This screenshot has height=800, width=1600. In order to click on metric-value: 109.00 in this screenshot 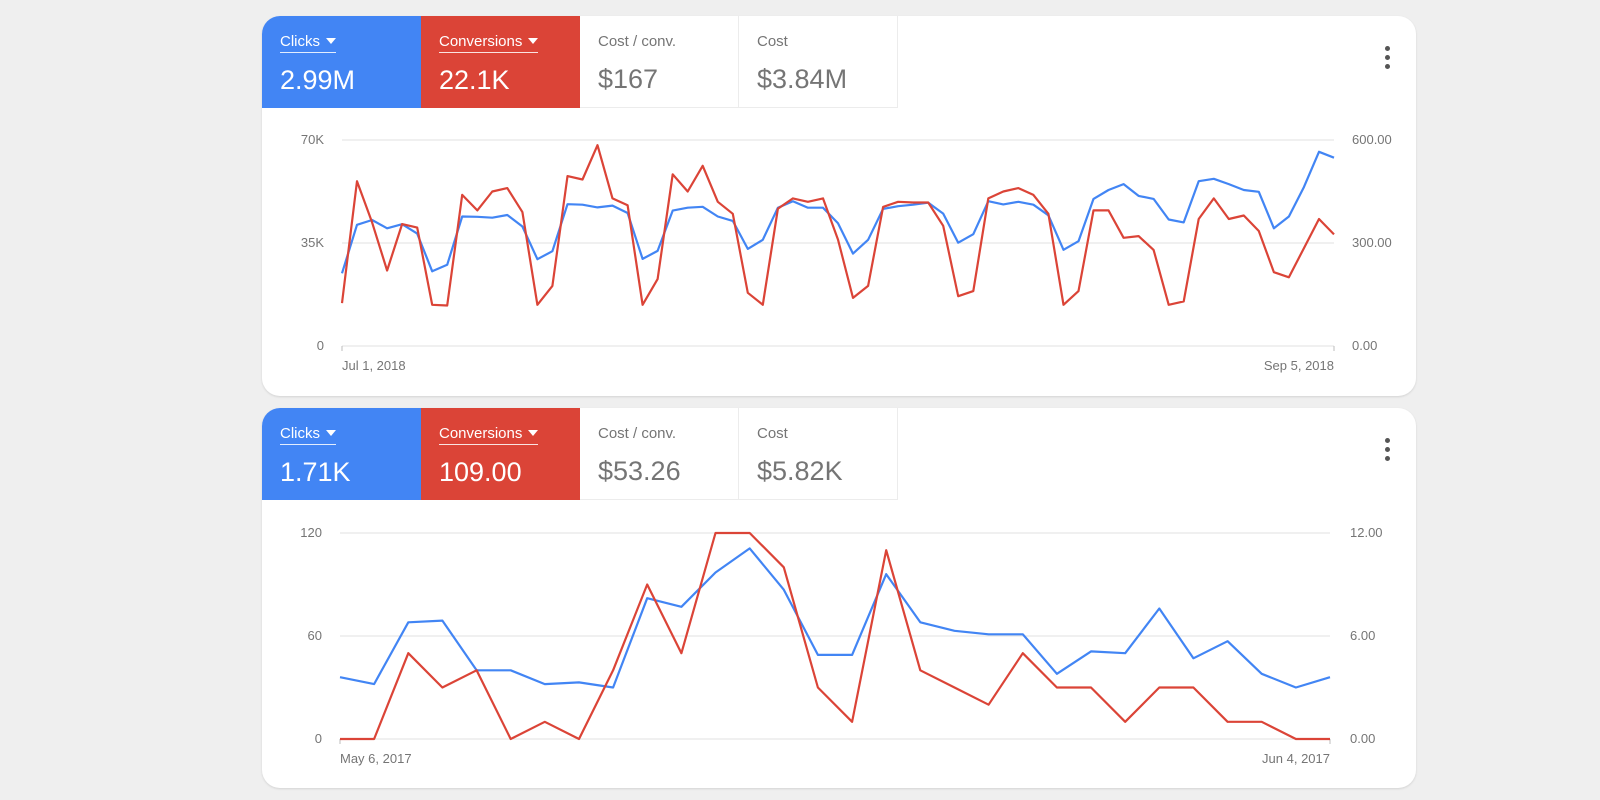, I will do `click(480, 472)`.